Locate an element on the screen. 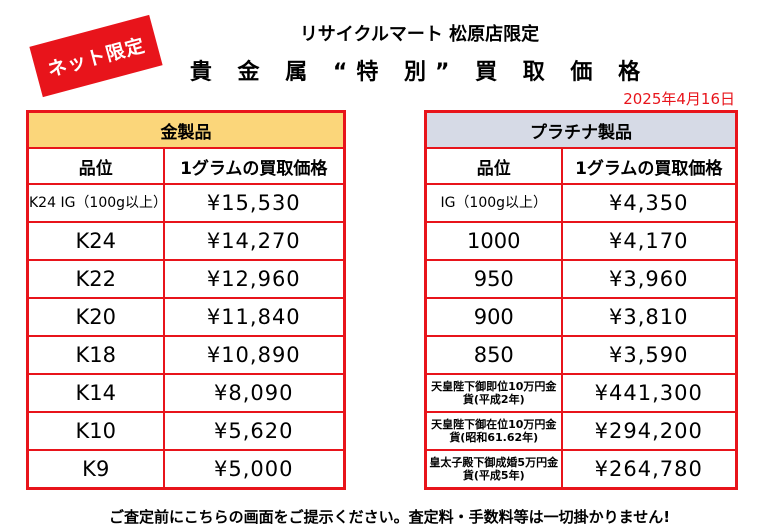  table-row: K24 IG（100g以上） ¥15,530 is located at coordinates (186, 203).